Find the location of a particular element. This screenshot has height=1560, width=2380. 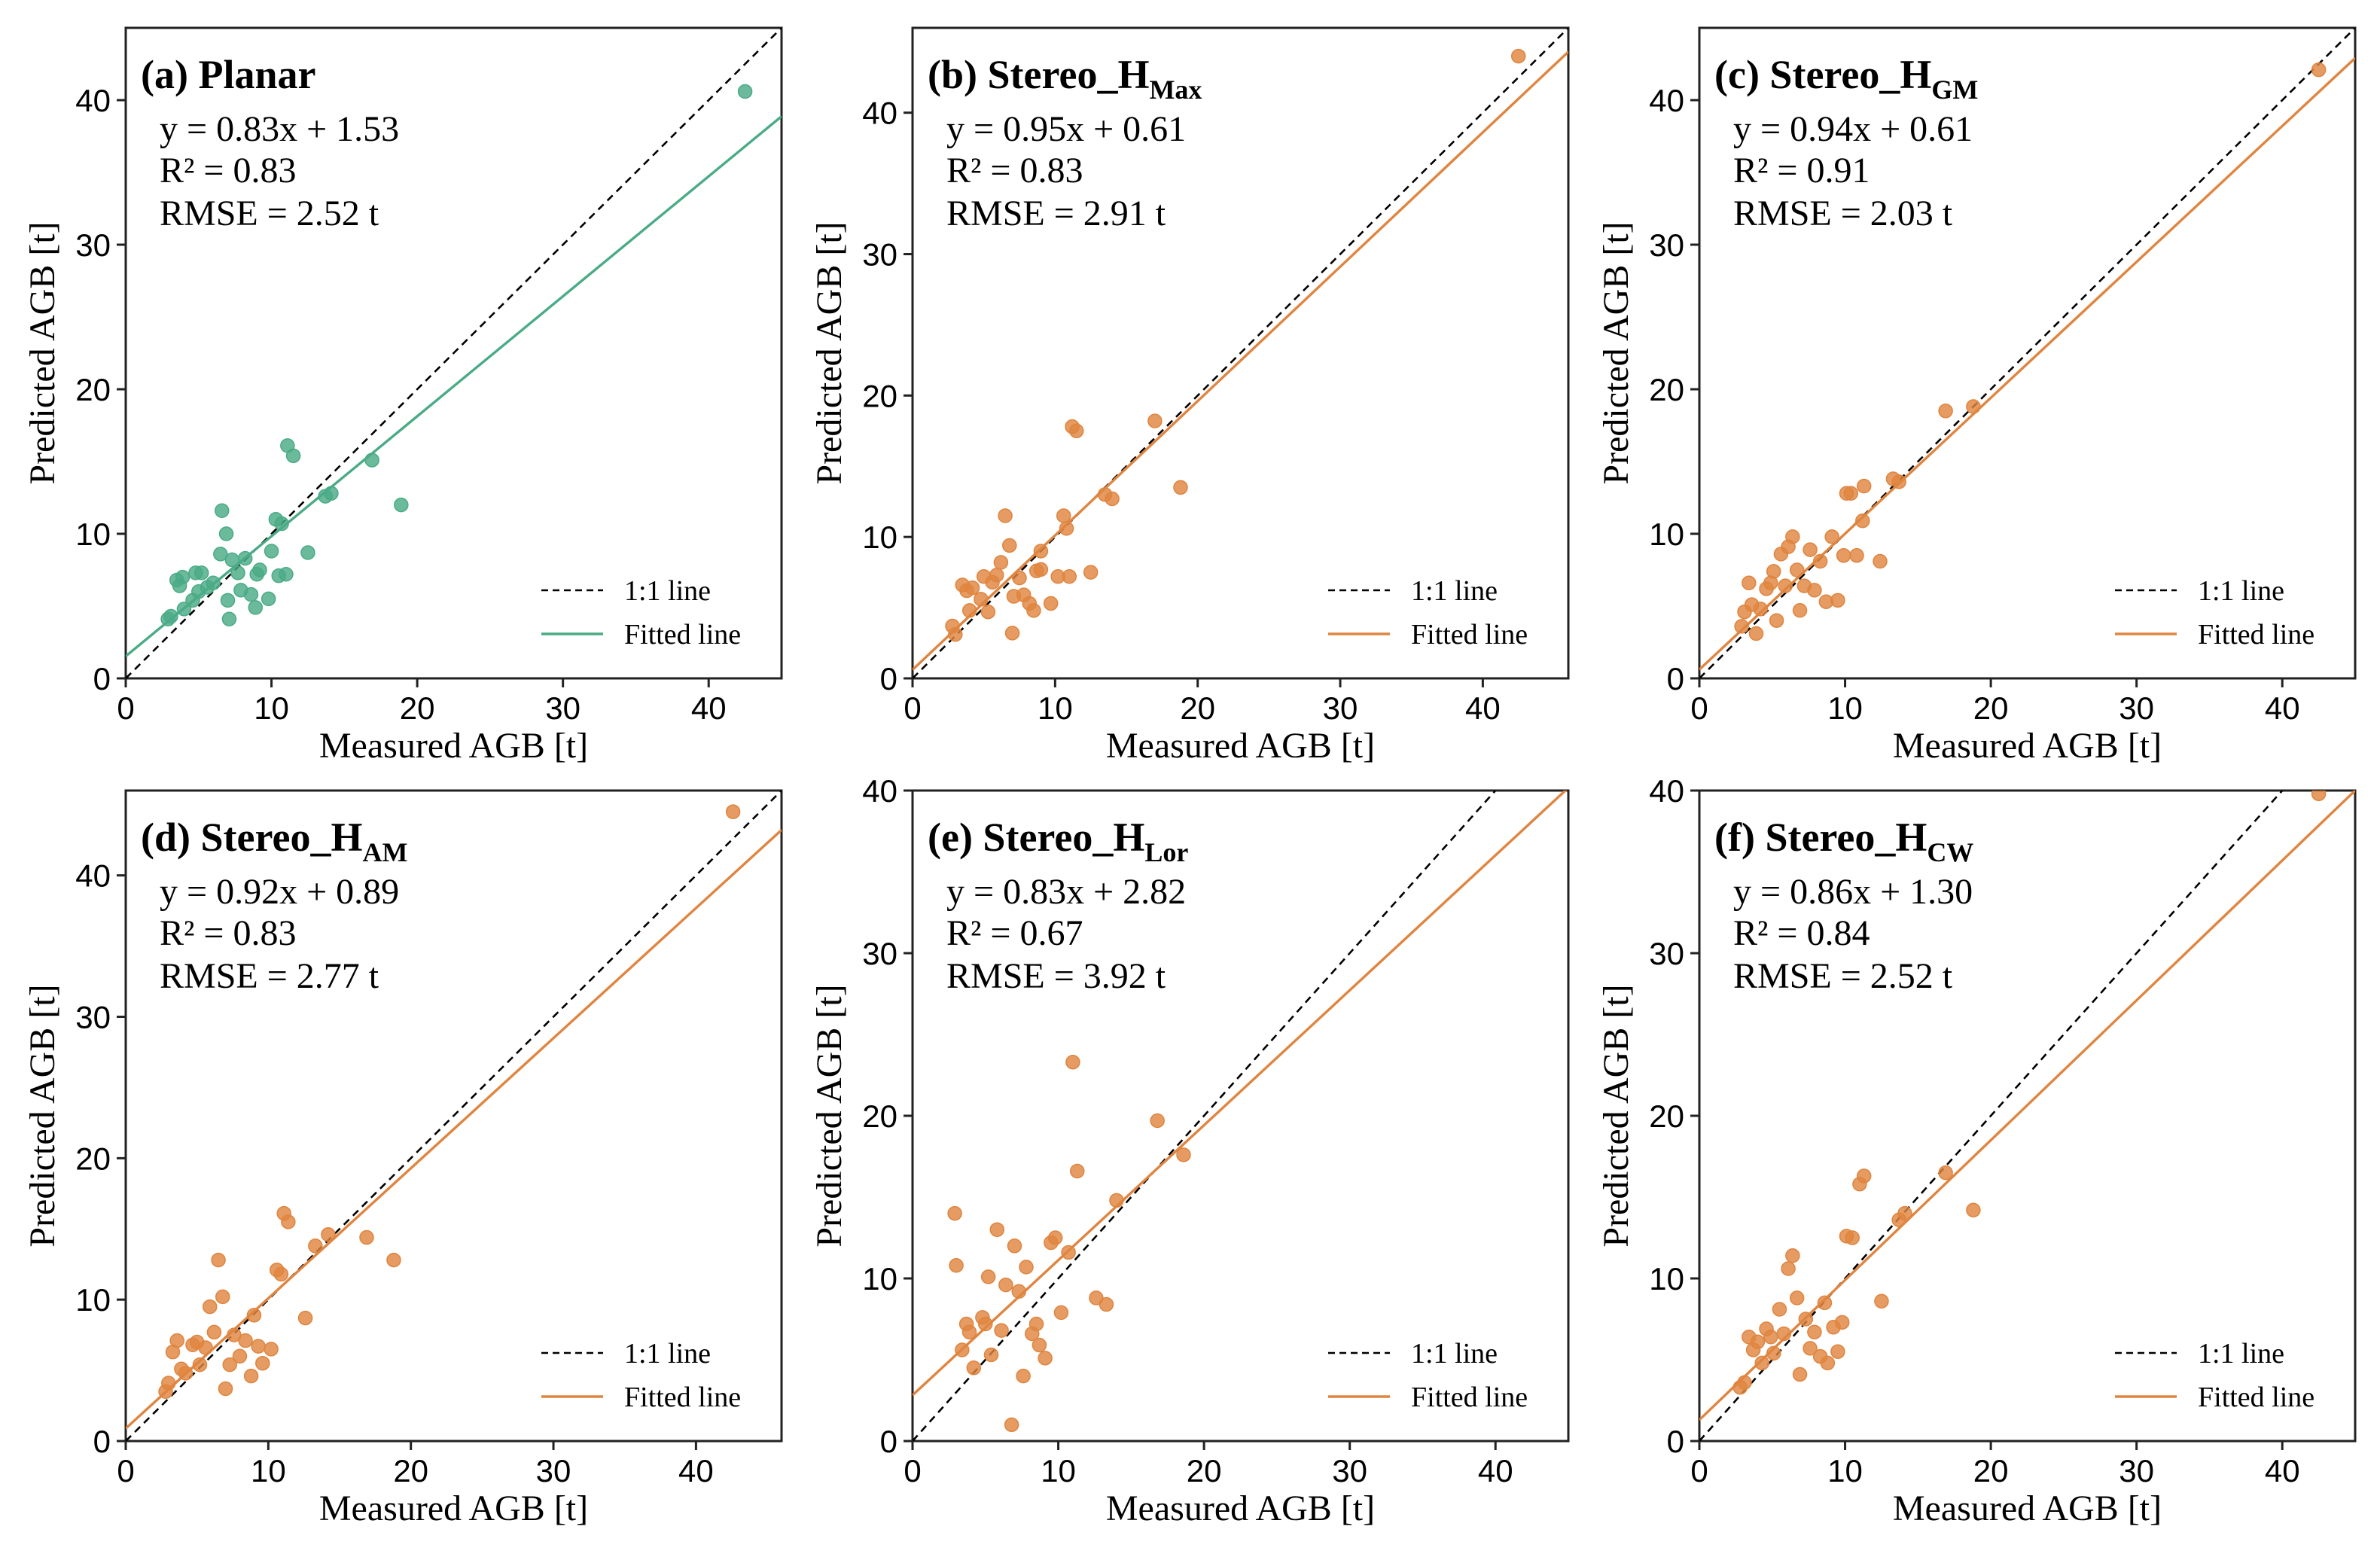

panel-title: (e) Stereo_HLor is located at coordinates (1058, 841).